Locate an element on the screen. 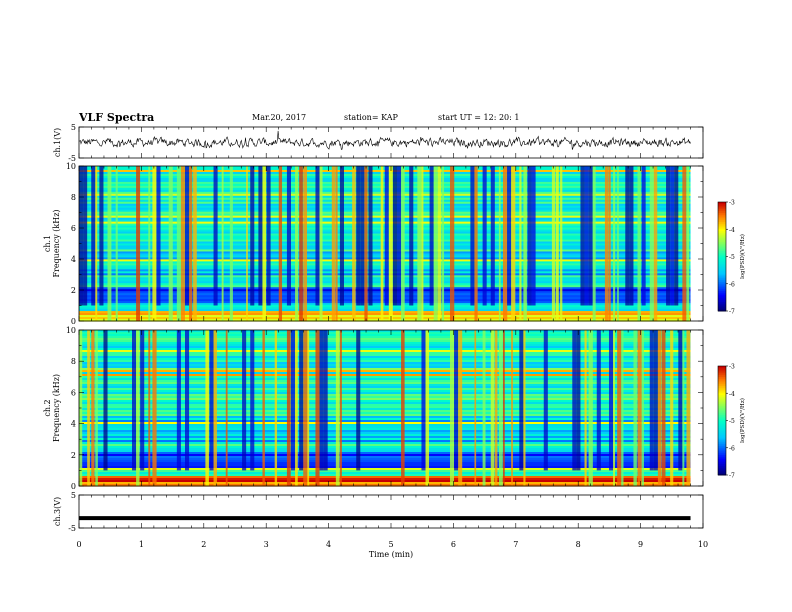  ch1-waveform-y-tick-label: -5 is located at coordinates (72, 158).